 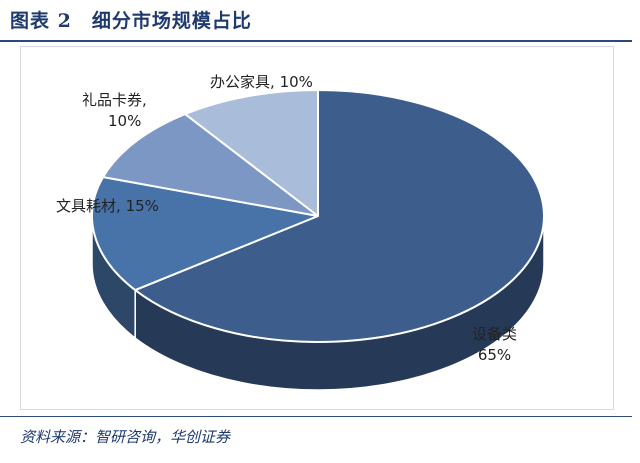 I want to click on pie-slice-gift-cards, so click(x=210, y=165).